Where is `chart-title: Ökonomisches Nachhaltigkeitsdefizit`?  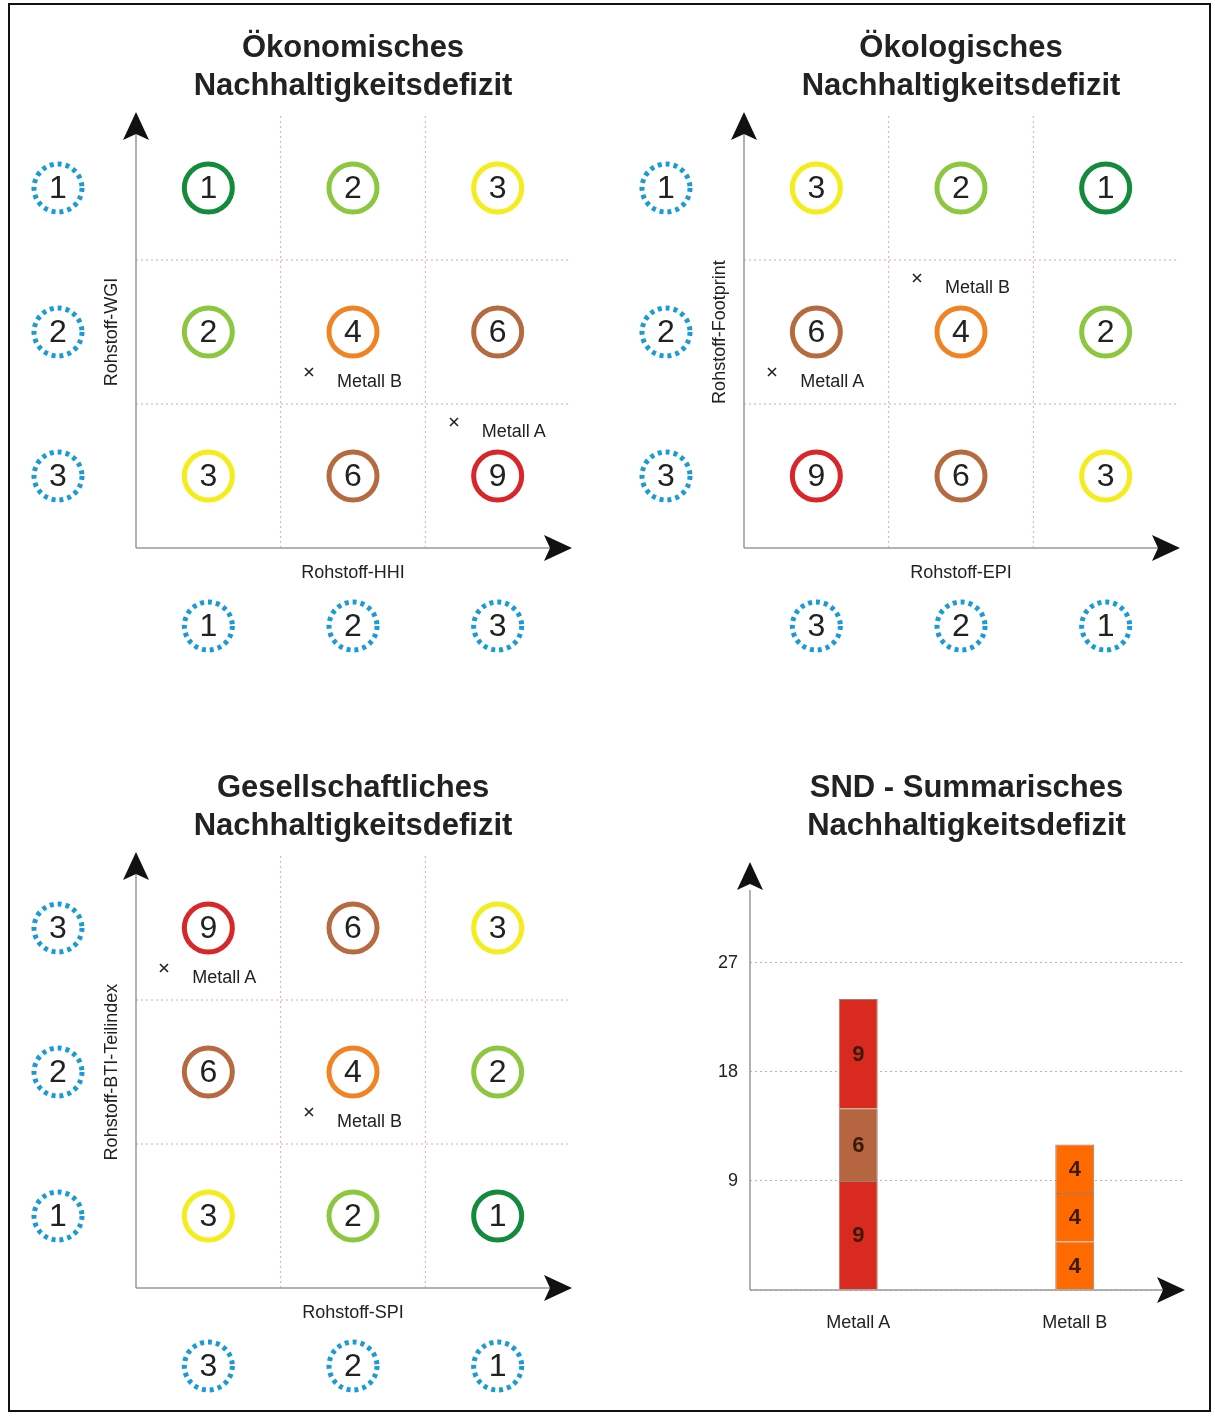
chart-title: Ökonomisches Nachhaltigkeitsdefizit is located at coordinates (353, 65).